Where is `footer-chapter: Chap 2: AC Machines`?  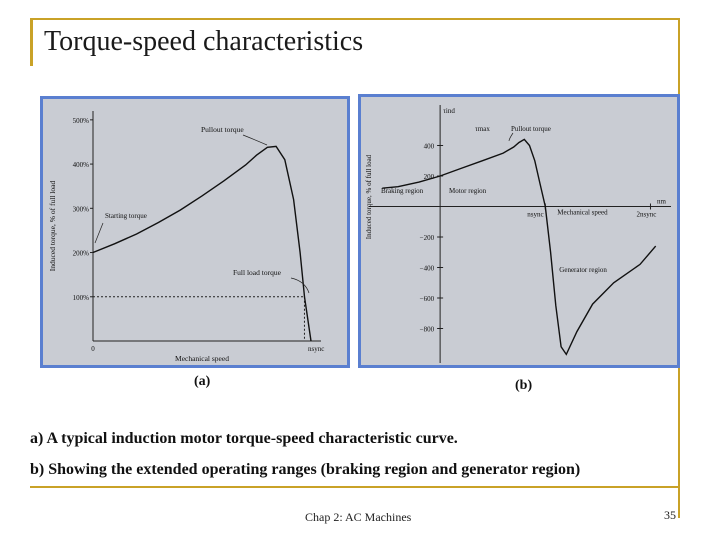 footer-chapter: Chap 2: AC Machines is located at coordinates (358, 517).